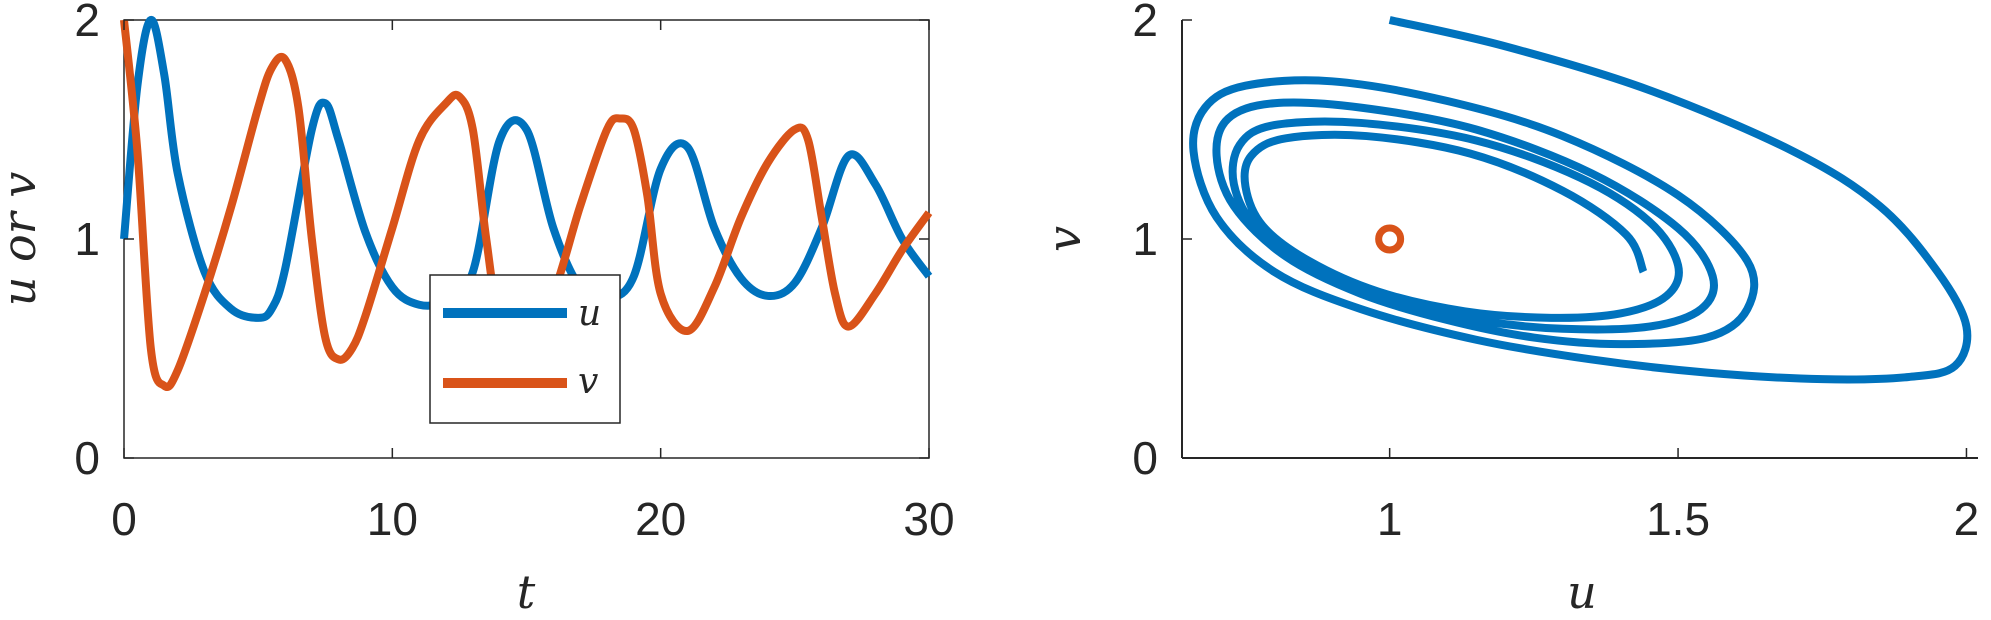 The width and height of the screenshot is (1991, 620). What do you see at coordinates (23, 239) in the screenshot?
I see `left-y-axis-label: u or v` at bounding box center [23, 239].